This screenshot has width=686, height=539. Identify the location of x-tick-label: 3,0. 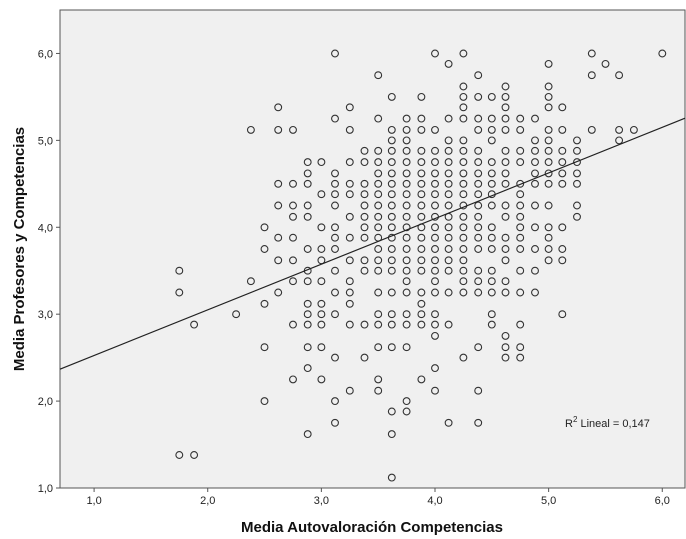
(321, 501).